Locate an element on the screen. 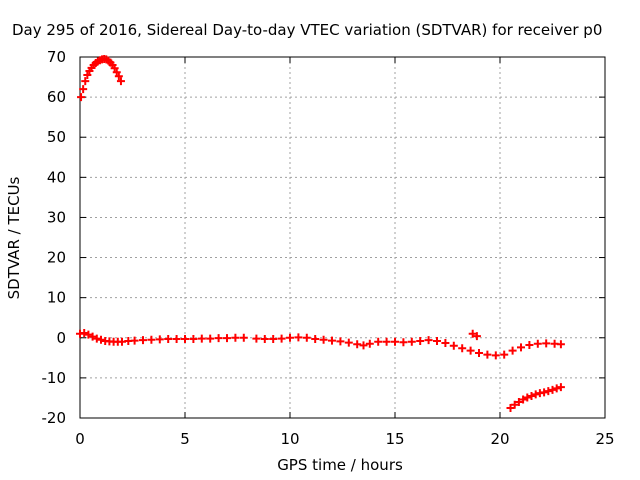 This screenshot has height=480, width=640. x-tick-label: 5 is located at coordinates (185, 439).